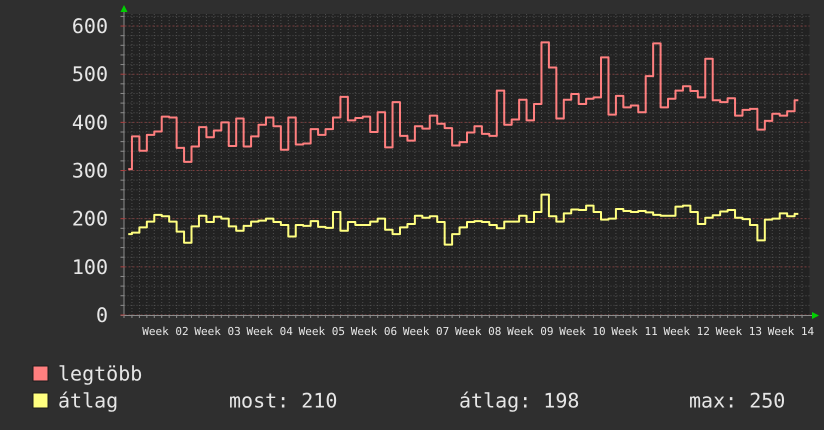  What do you see at coordinates (739, 331) in the screenshot?
I see `x-tick-label: Week 13` at bounding box center [739, 331].